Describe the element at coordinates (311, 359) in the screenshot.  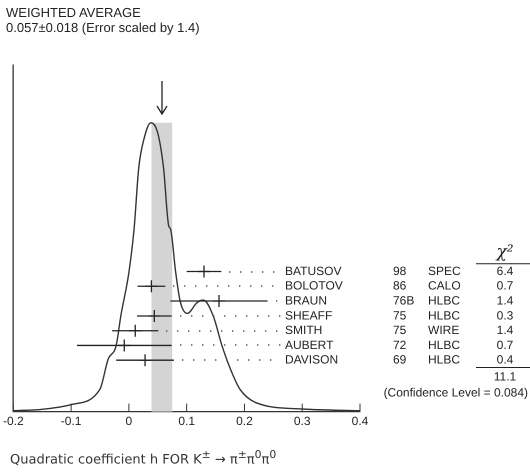
I see `text: DAVISON` at that location.